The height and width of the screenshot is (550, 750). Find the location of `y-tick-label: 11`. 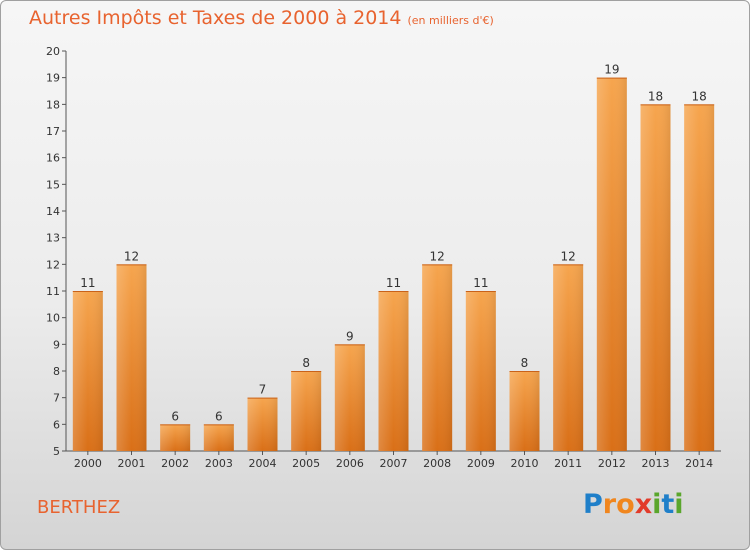

y-tick-label: 11 is located at coordinates (53, 291).